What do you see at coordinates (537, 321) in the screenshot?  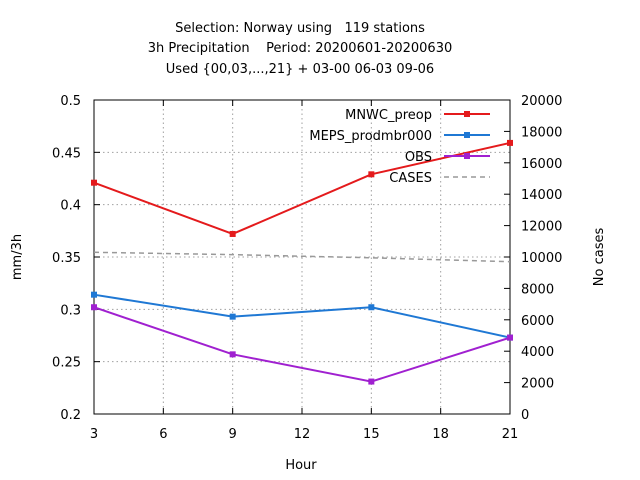 I see `y2-tick-label: 6000` at bounding box center [537, 321].